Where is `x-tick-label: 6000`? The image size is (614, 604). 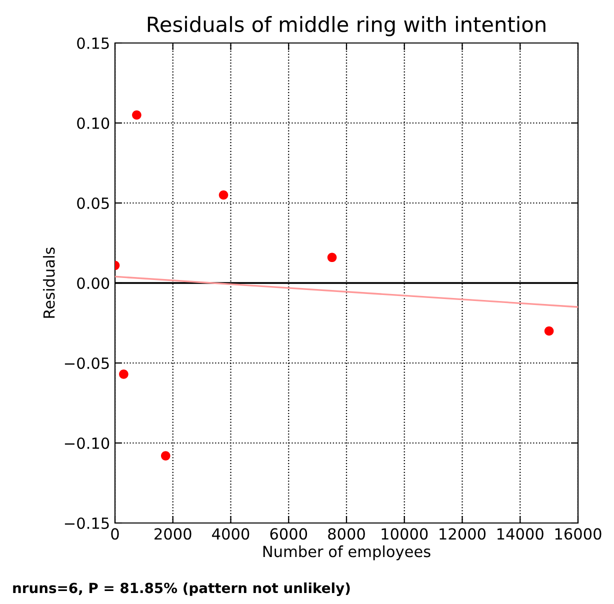
x-tick-label: 6000 is located at coordinates (289, 534).